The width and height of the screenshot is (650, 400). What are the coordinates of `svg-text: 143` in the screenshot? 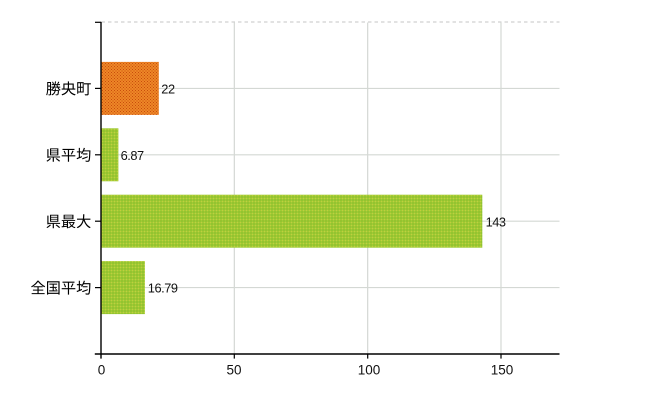 It's located at (496, 221).